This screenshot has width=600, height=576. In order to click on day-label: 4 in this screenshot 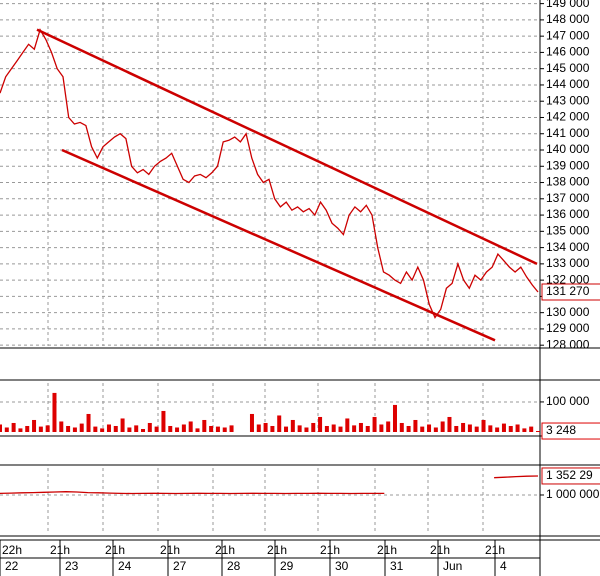, I will do `click(503, 566)`.